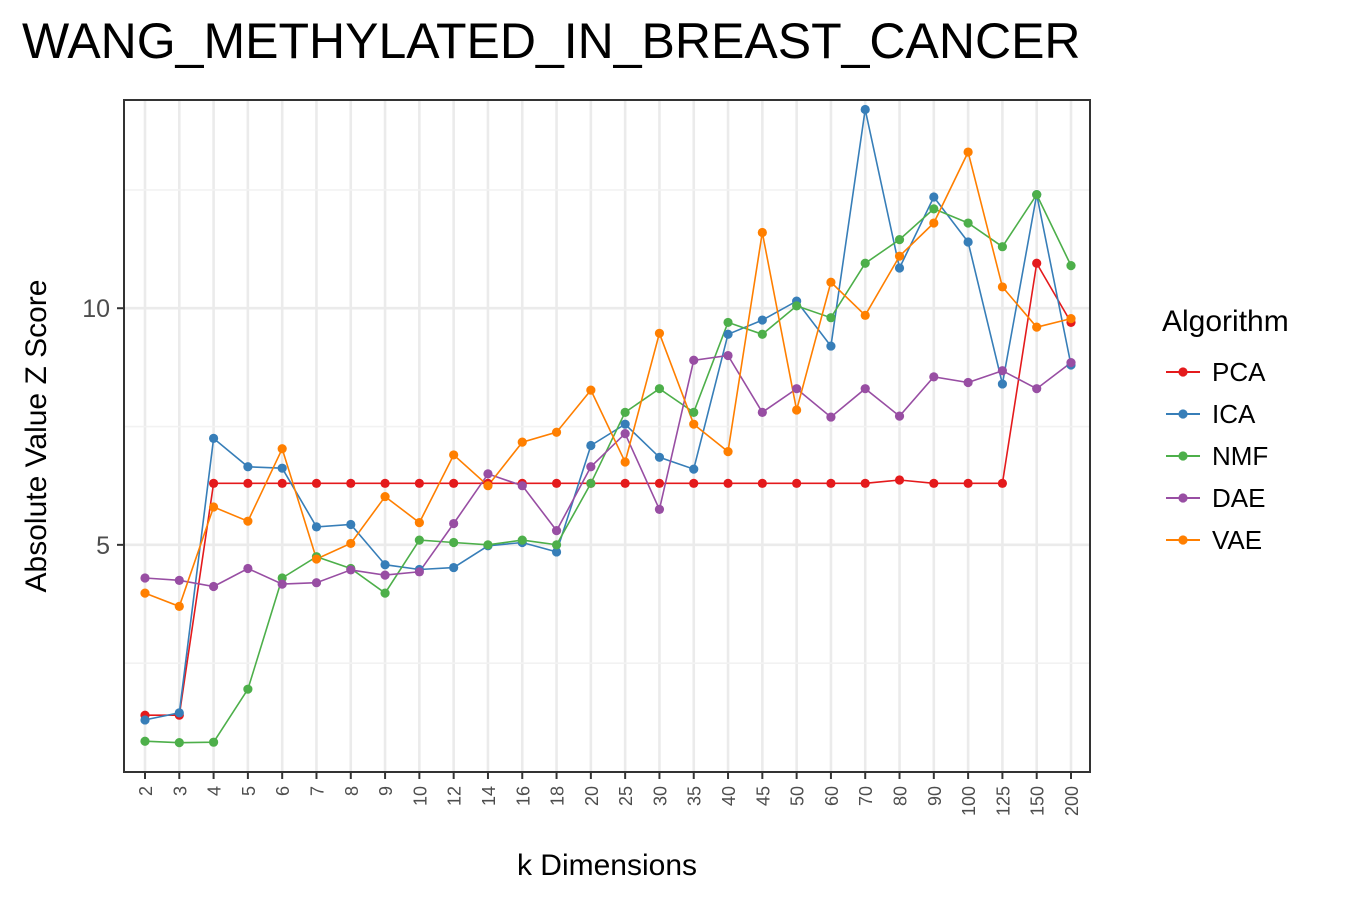 This screenshot has width=1350, height=900. I want to click on x-tick-label: 7, so click(317, 791).